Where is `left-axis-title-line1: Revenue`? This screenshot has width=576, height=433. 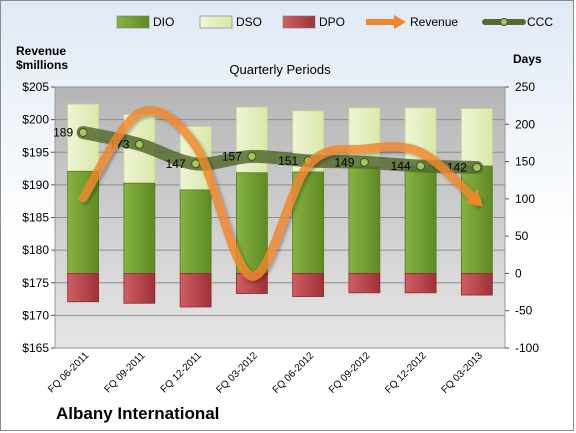 left-axis-title-line1: Revenue is located at coordinates (41, 51).